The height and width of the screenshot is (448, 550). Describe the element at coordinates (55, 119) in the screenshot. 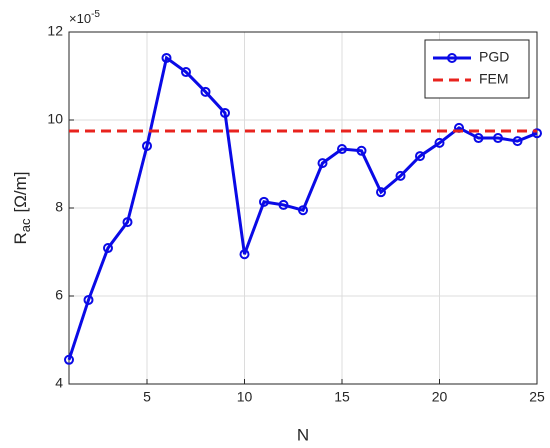

I see `y-tick-label: 10` at that location.